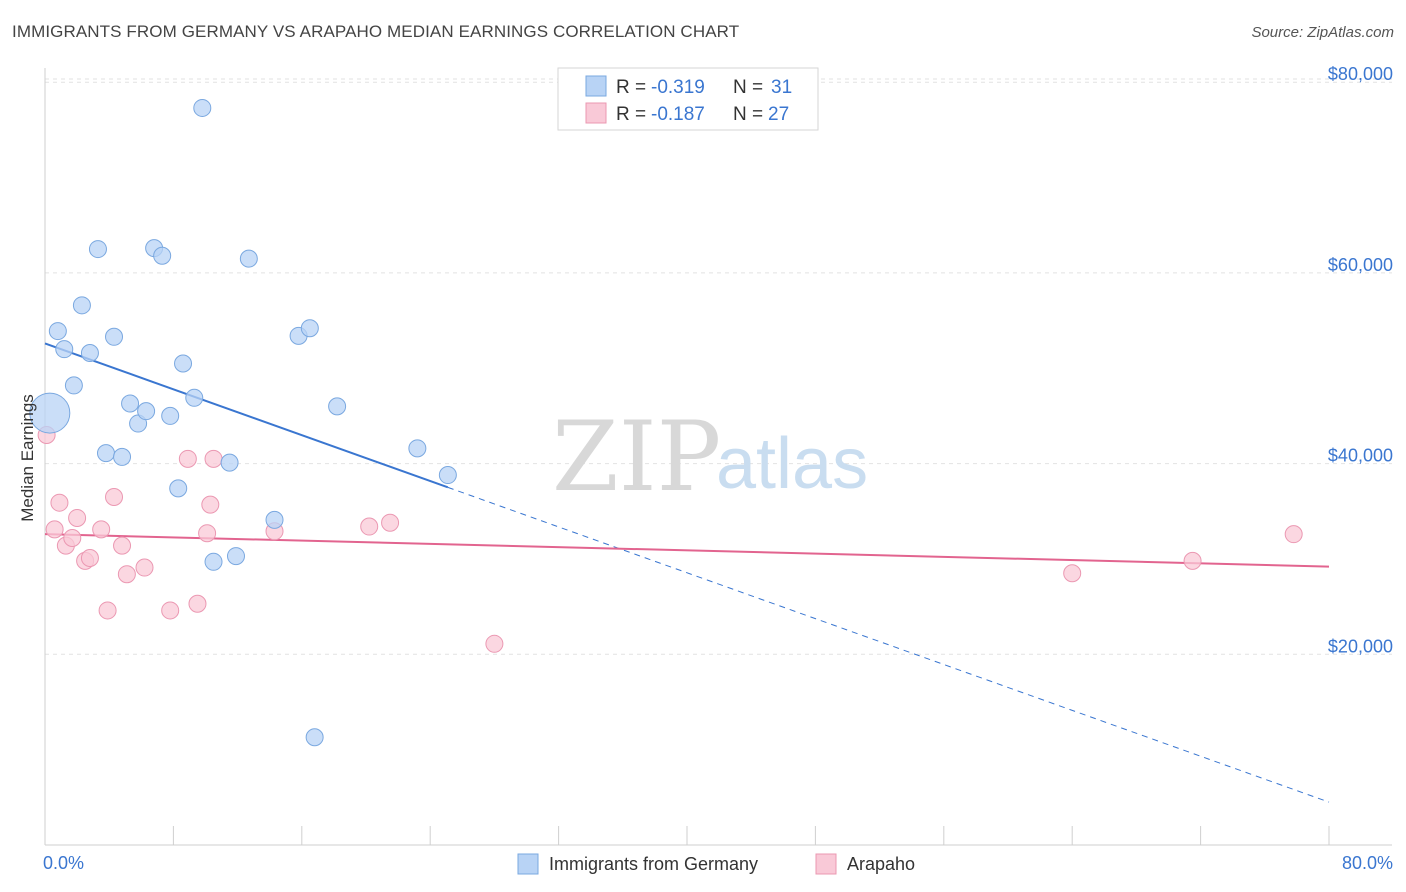  What do you see at coordinates (1360, 456) in the screenshot?
I see `y-tick-label: $40,000` at bounding box center [1360, 456].